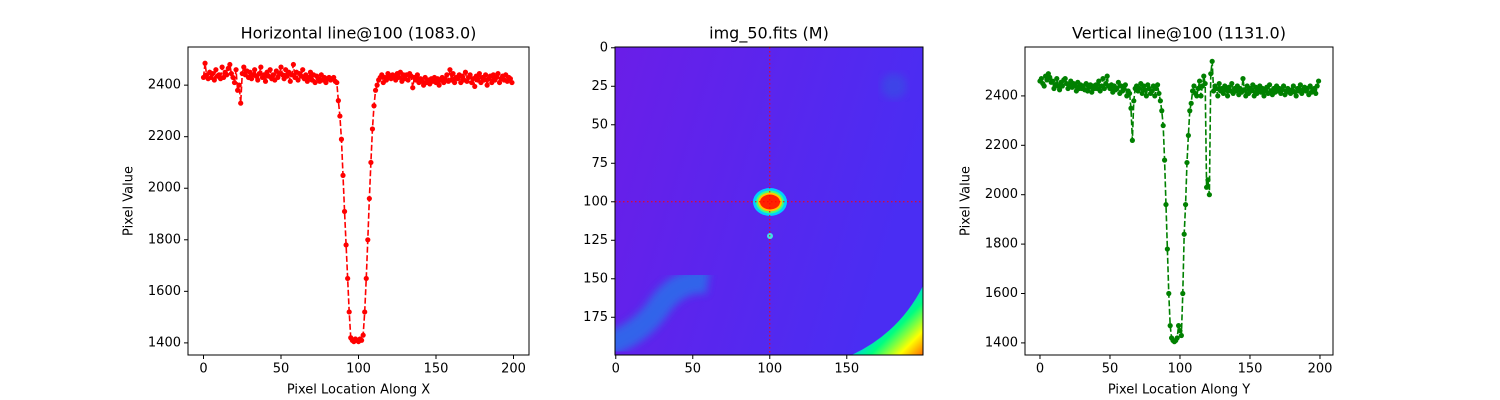 This screenshot has height=400, width=1500. What do you see at coordinates (1179, 202) in the screenshot?
I see `data-line` at bounding box center [1179, 202].